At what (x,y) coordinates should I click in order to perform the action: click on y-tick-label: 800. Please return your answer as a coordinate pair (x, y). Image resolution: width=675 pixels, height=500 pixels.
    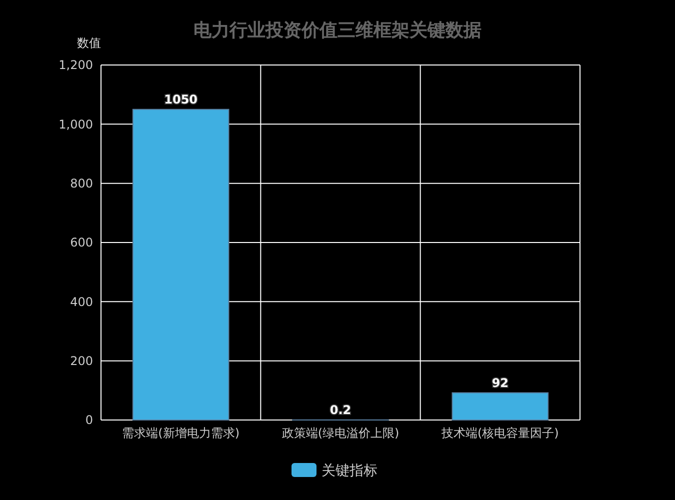
    Looking at the image, I should click on (81, 183).